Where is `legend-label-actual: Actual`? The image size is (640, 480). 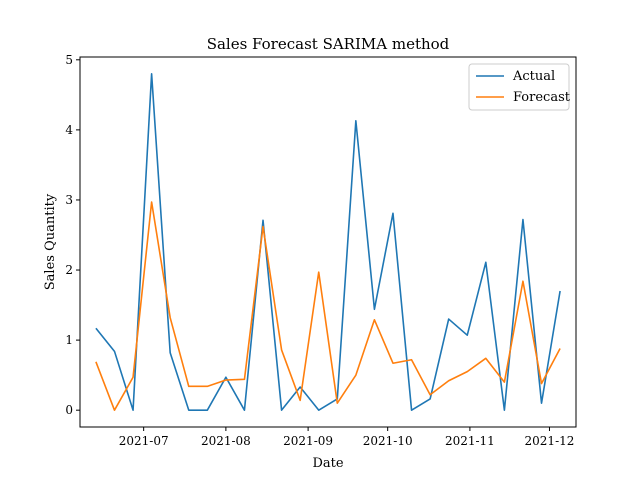 legend-label-actual: Actual is located at coordinates (533, 76).